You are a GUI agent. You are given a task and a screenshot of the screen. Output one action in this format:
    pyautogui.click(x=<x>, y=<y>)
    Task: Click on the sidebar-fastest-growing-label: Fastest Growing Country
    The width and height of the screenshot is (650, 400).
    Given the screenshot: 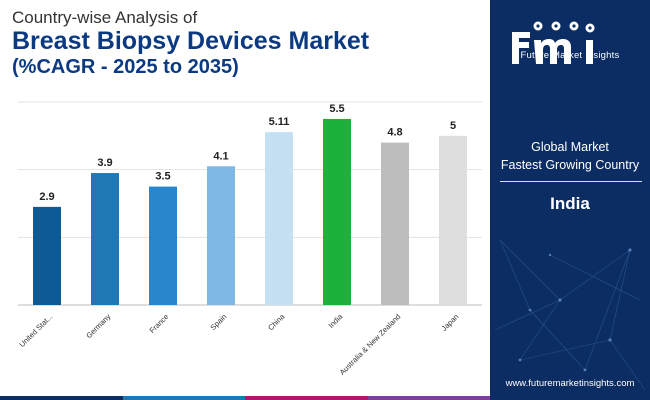 What is the action you would take?
    pyautogui.click(x=570, y=165)
    